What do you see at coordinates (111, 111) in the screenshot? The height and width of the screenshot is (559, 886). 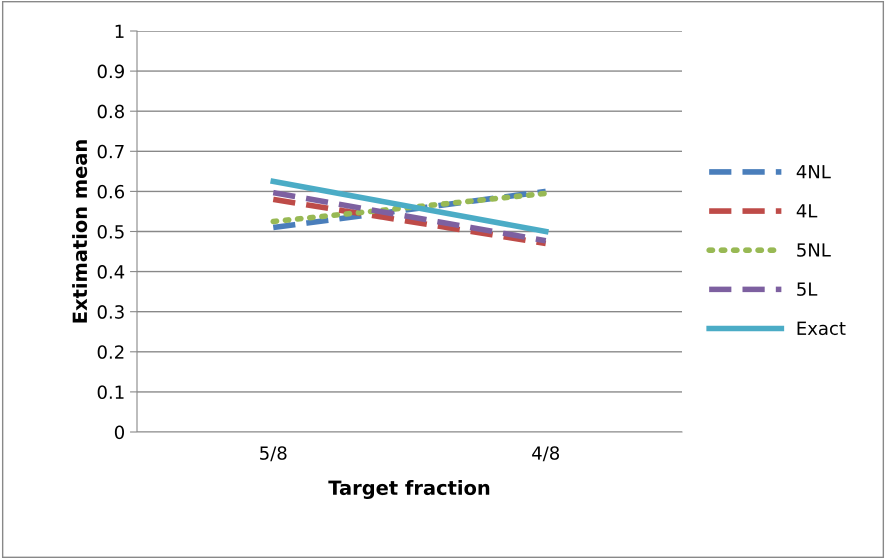 I see `y-tick-label: 0.8` at bounding box center [111, 111].